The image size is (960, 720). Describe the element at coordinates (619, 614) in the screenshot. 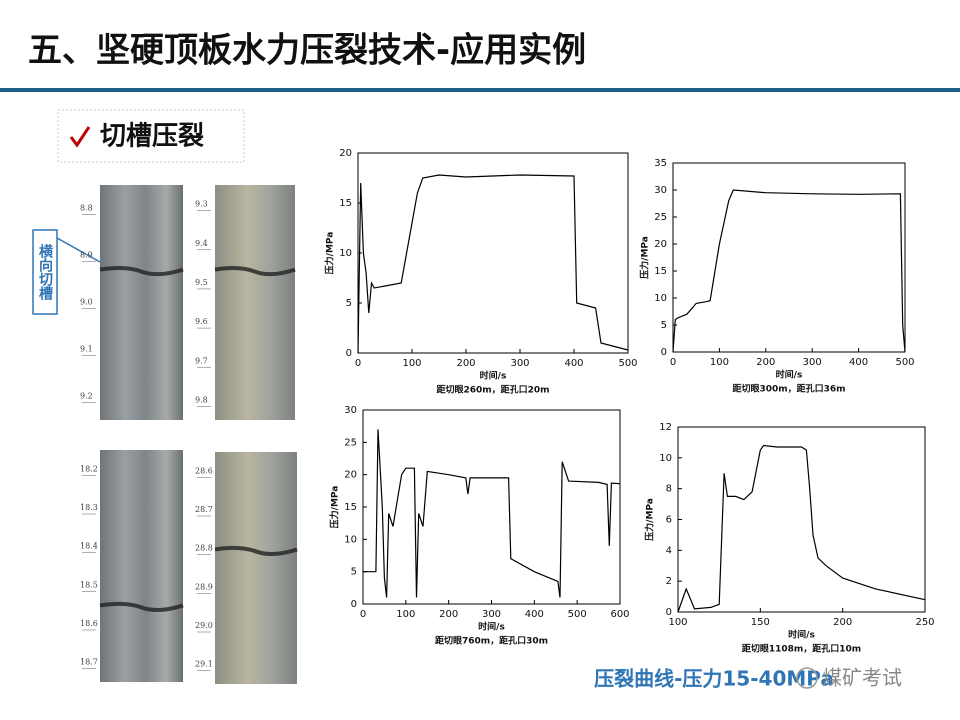

I see `x-tick-label: 600` at that location.